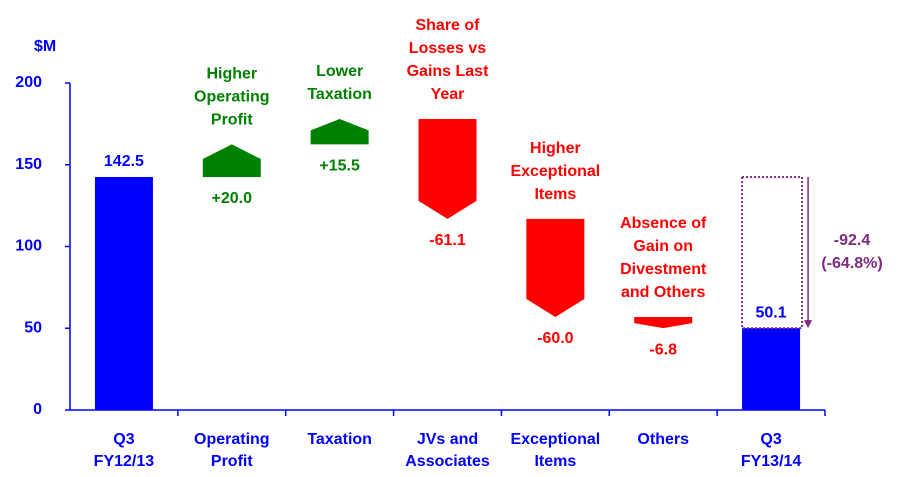  Describe the element at coordinates (555, 461) in the screenshot. I see `x-tick-label: Items` at that location.